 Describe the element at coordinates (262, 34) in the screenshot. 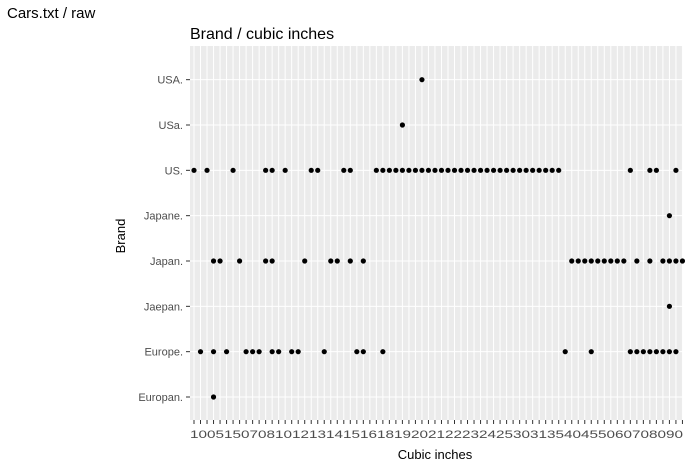

I see `chart-title: Brand / cubic inches` at that location.